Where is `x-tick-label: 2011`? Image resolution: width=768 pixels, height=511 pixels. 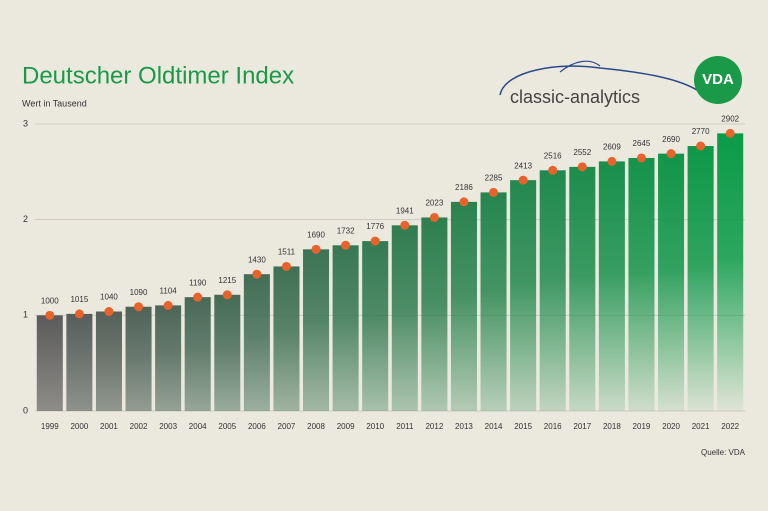
x-tick-label: 2011 is located at coordinates (405, 426).